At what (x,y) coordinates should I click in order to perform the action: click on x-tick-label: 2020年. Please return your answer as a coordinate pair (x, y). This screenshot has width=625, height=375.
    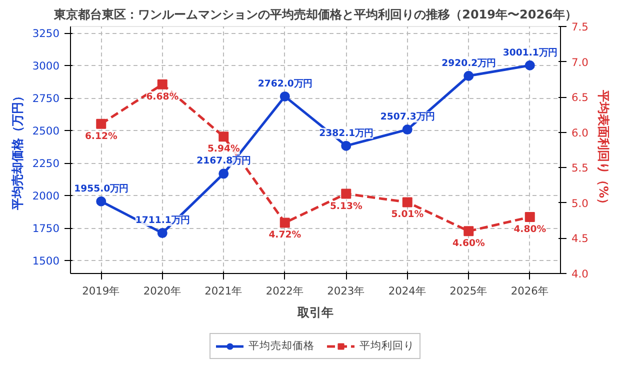
    Looking at the image, I should click on (162, 291).